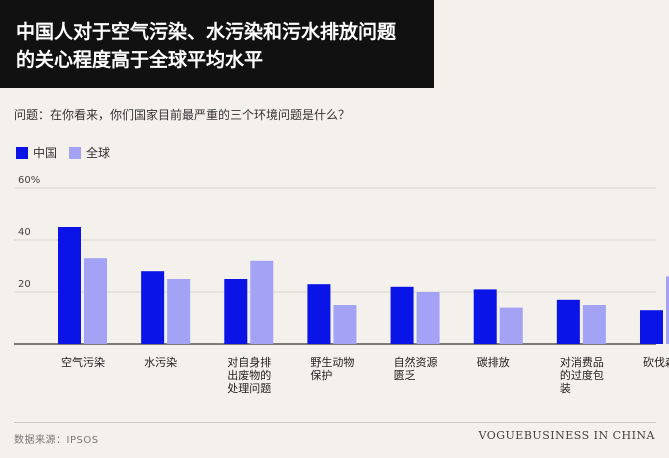  What do you see at coordinates (56, 440) in the screenshot?
I see `data-source: 数据来源：IPSOS` at bounding box center [56, 440].